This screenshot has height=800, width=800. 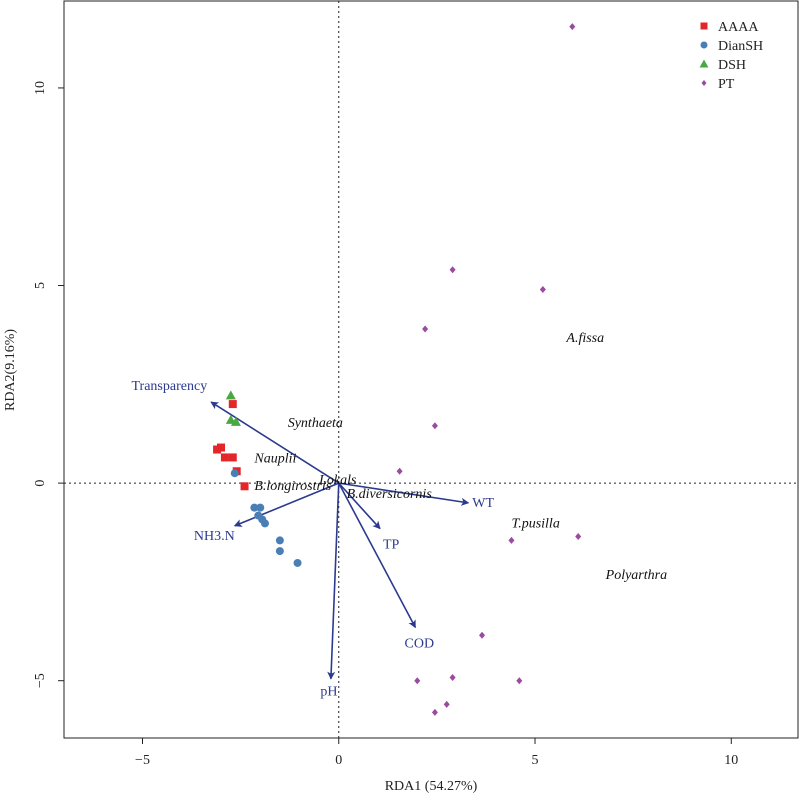 What do you see at coordinates (328, 692) in the screenshot?
I see `env-arrow-label: pH` at bounding box center [328, 692].